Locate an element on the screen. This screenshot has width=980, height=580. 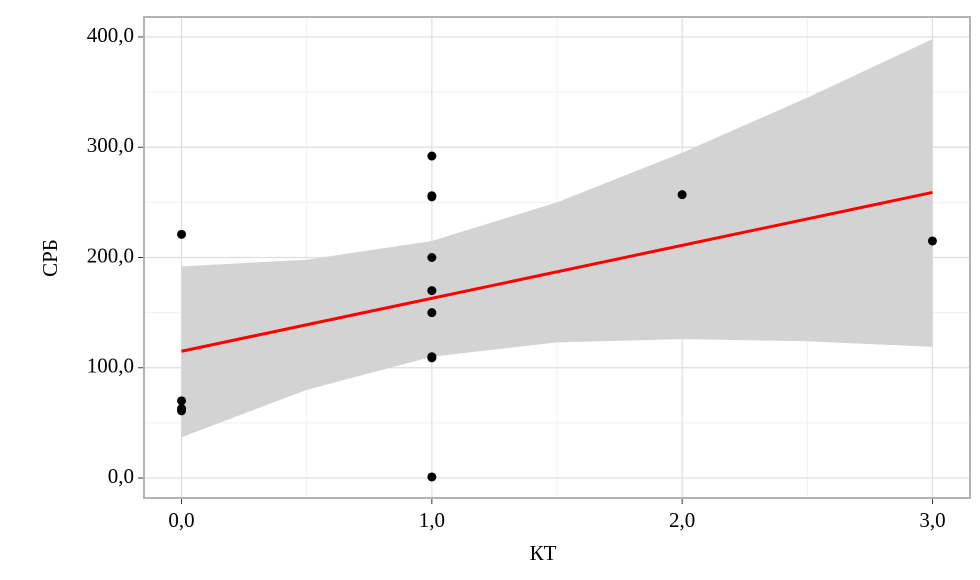
y-axis-label: СРБ is located at coordinates (50, 258).